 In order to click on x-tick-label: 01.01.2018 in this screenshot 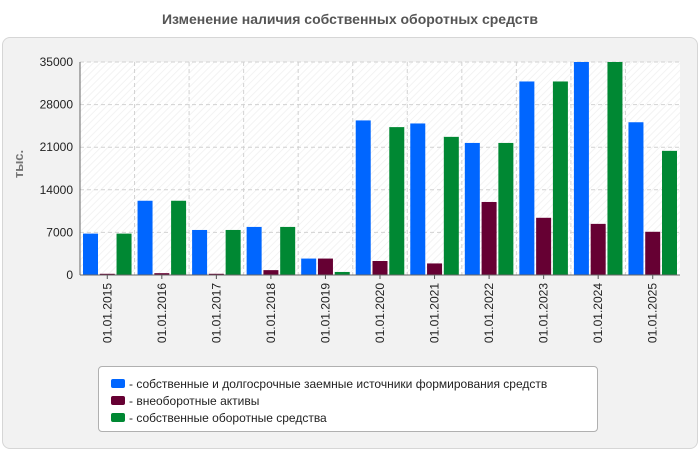, I will do `click(271, 313)`.